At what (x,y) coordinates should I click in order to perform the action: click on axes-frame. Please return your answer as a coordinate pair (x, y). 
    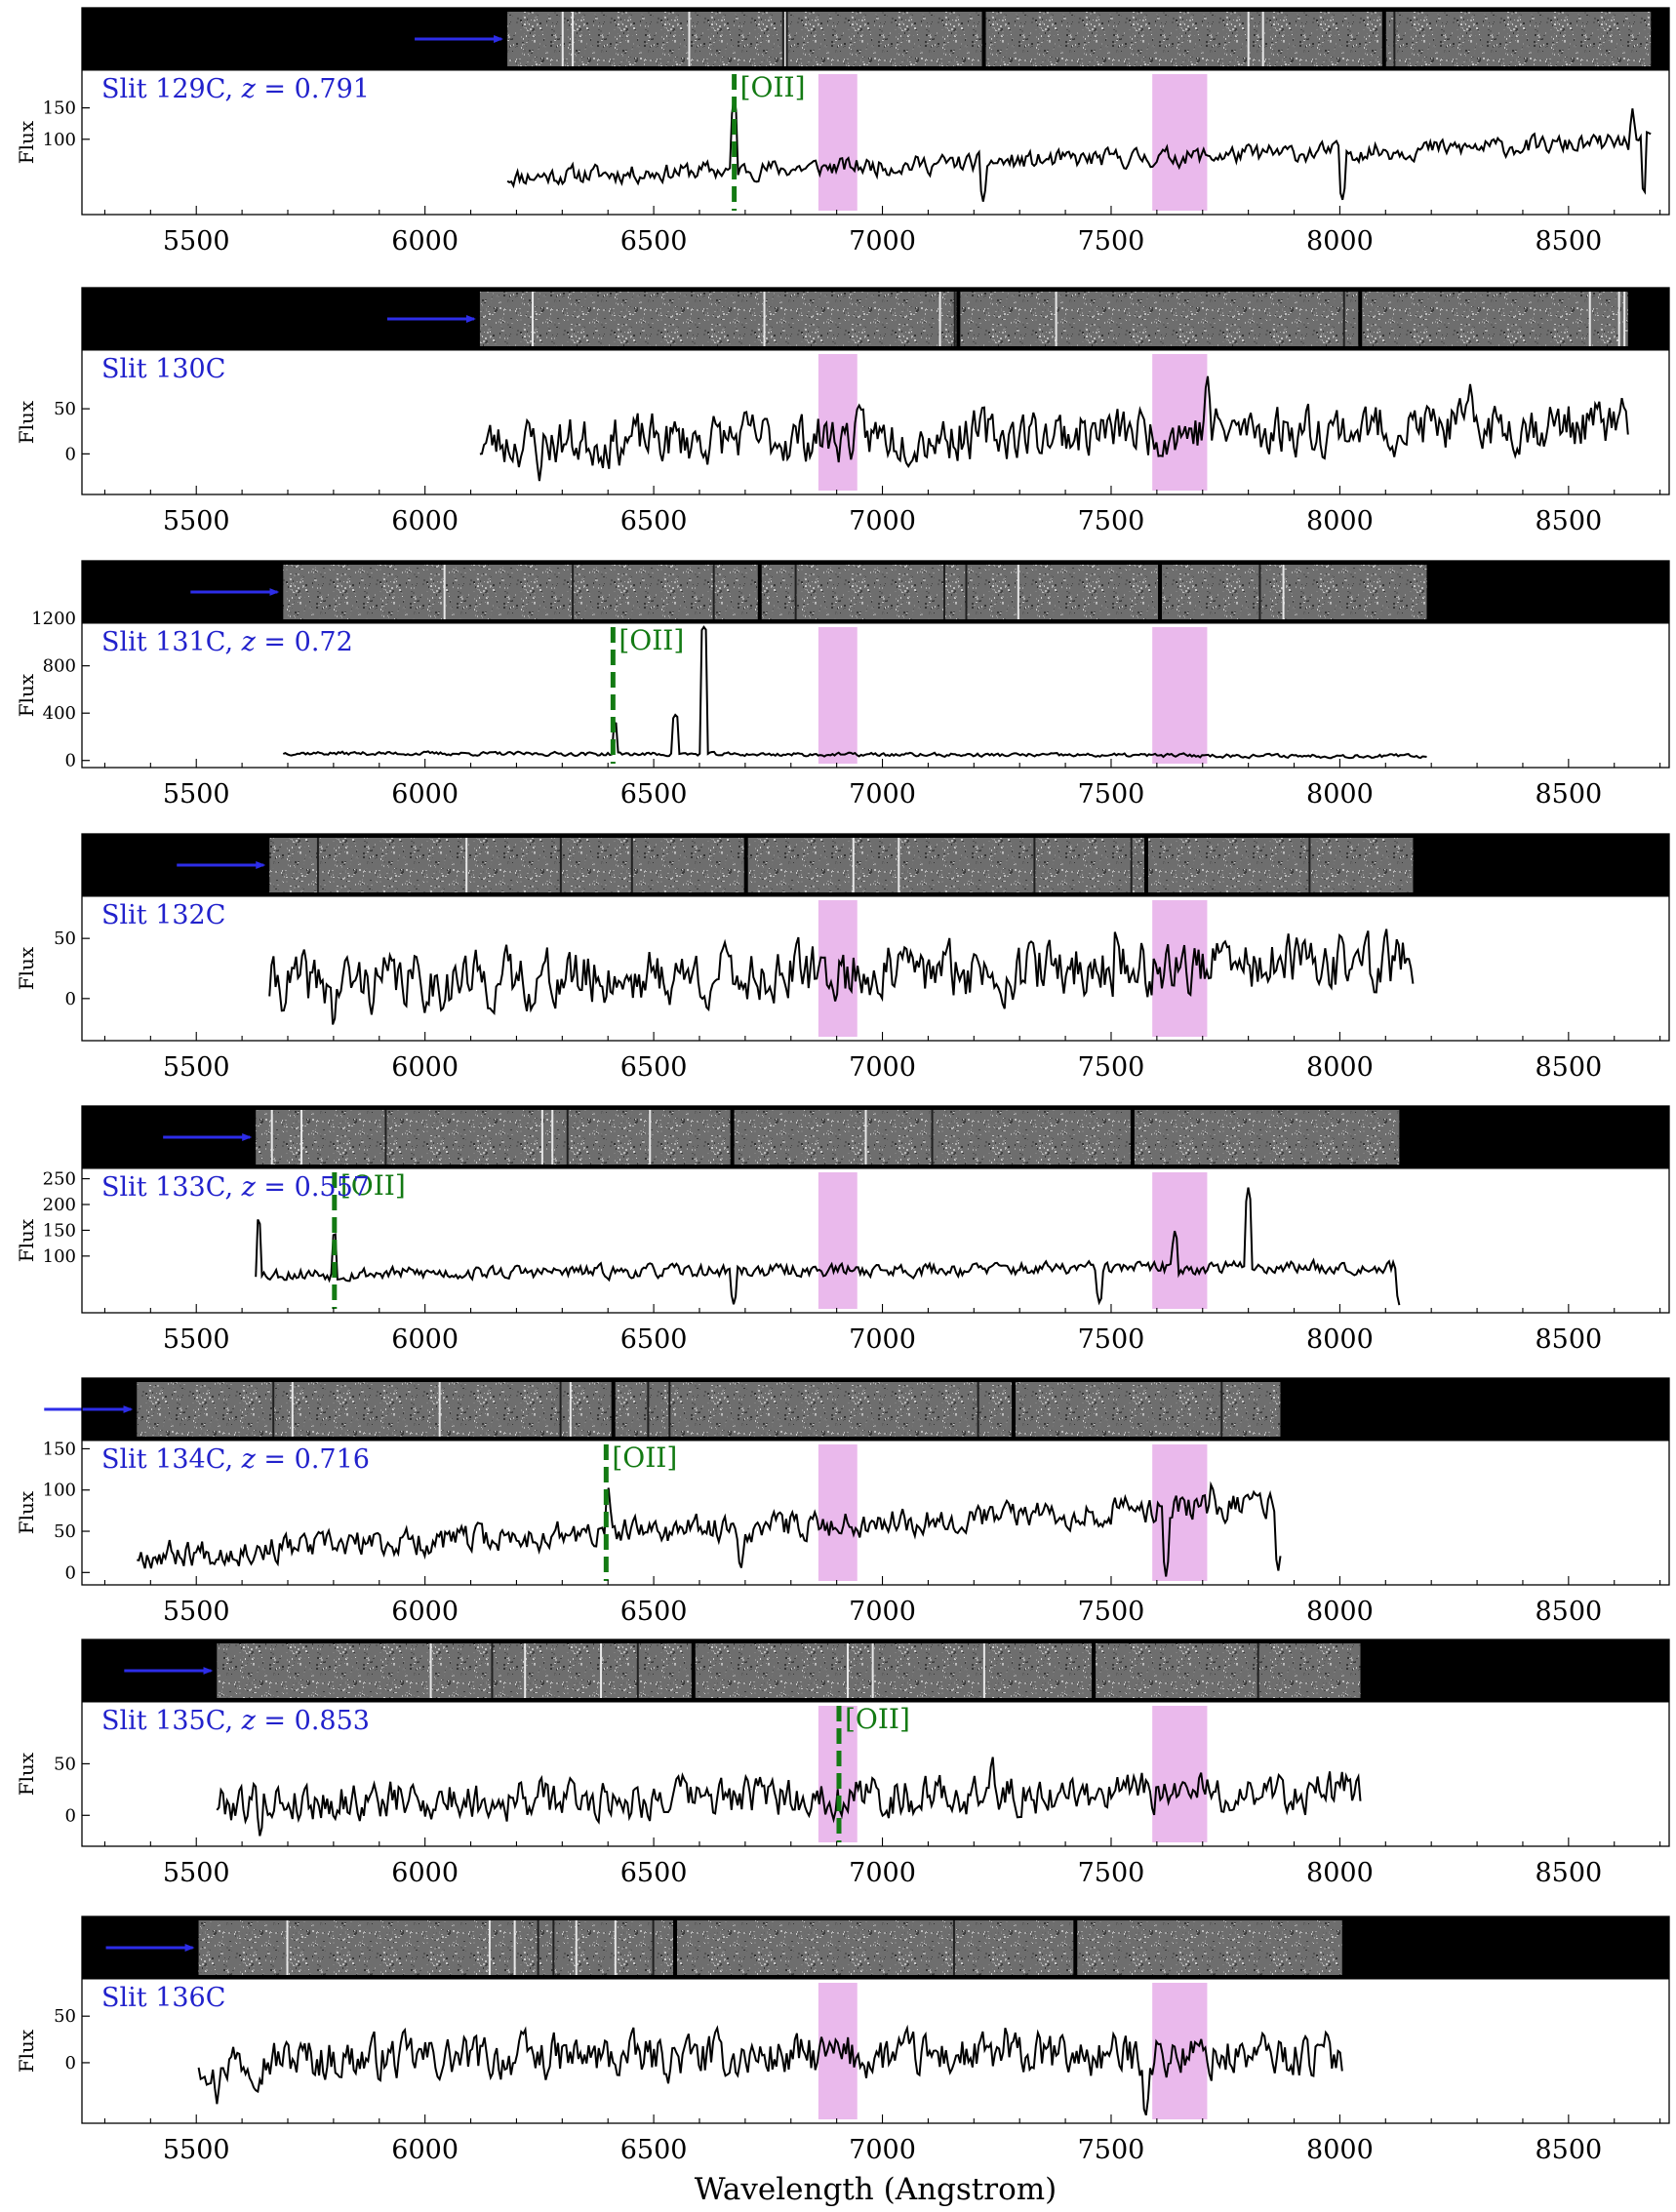
    Looking at the image, I should click on (875, 664).